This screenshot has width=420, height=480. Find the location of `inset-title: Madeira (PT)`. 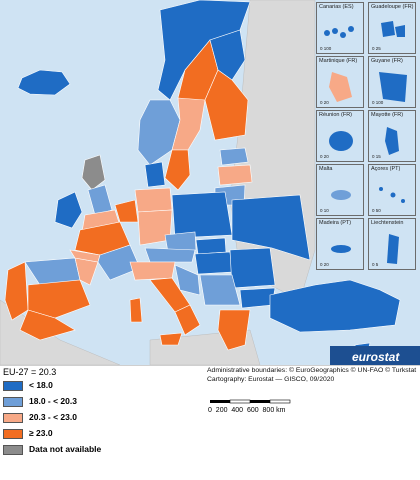

inset-title: Madeira (PT) is located at coordinates (335, 223).